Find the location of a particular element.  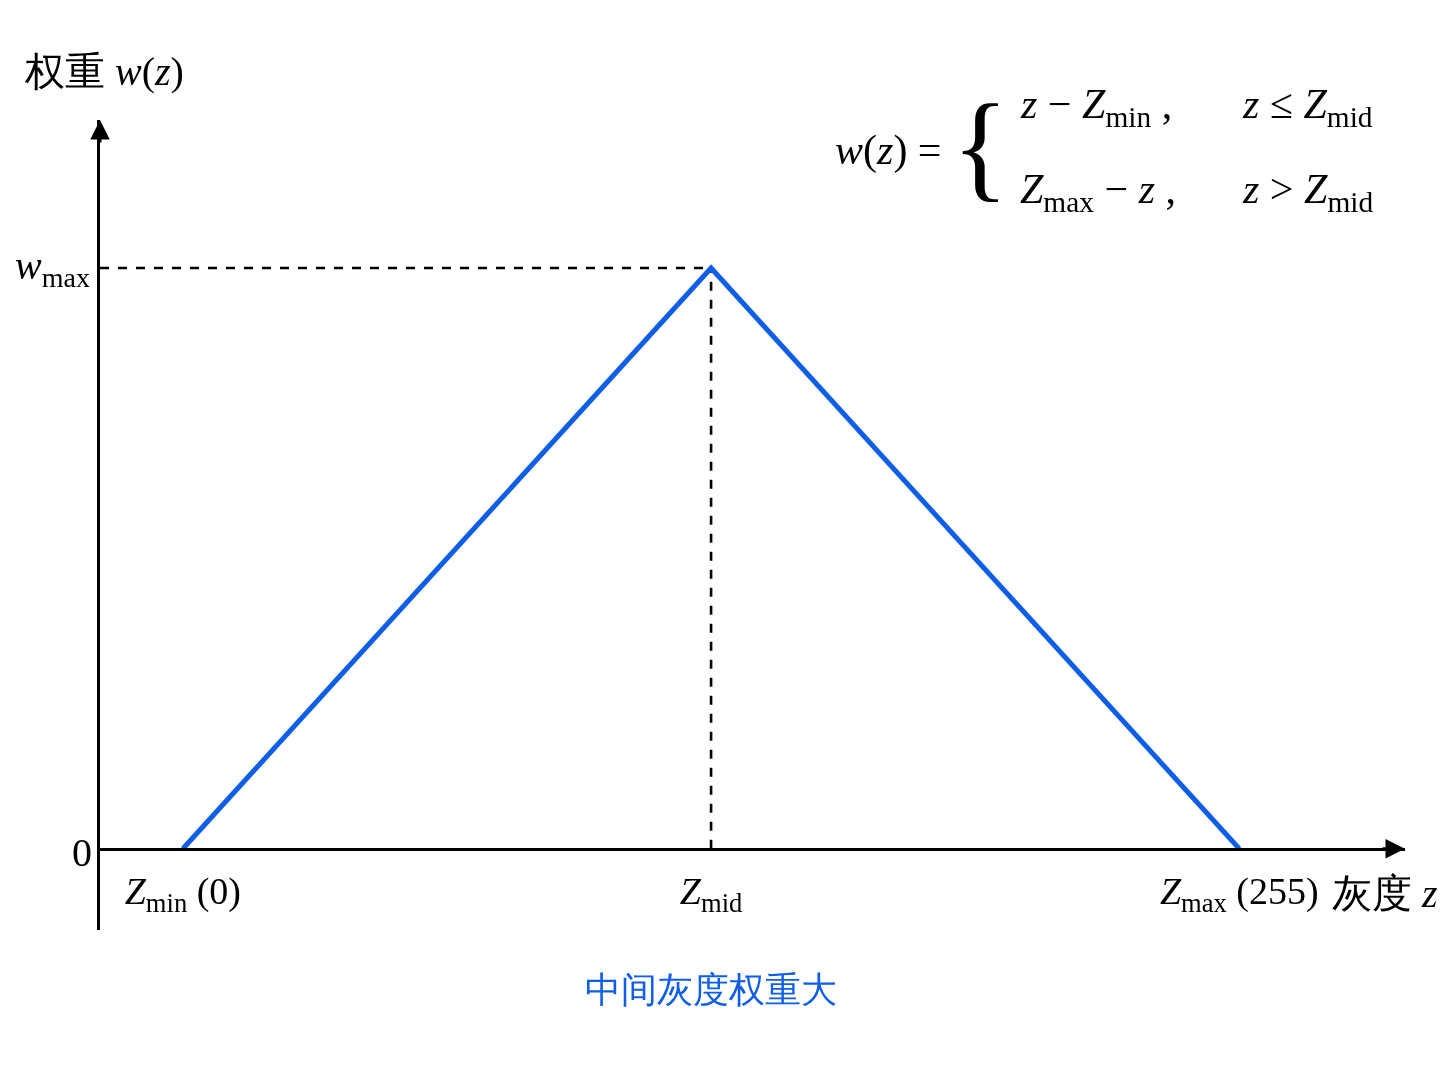

text: 中间灰度权重大 is located at coordinates (711, 990).